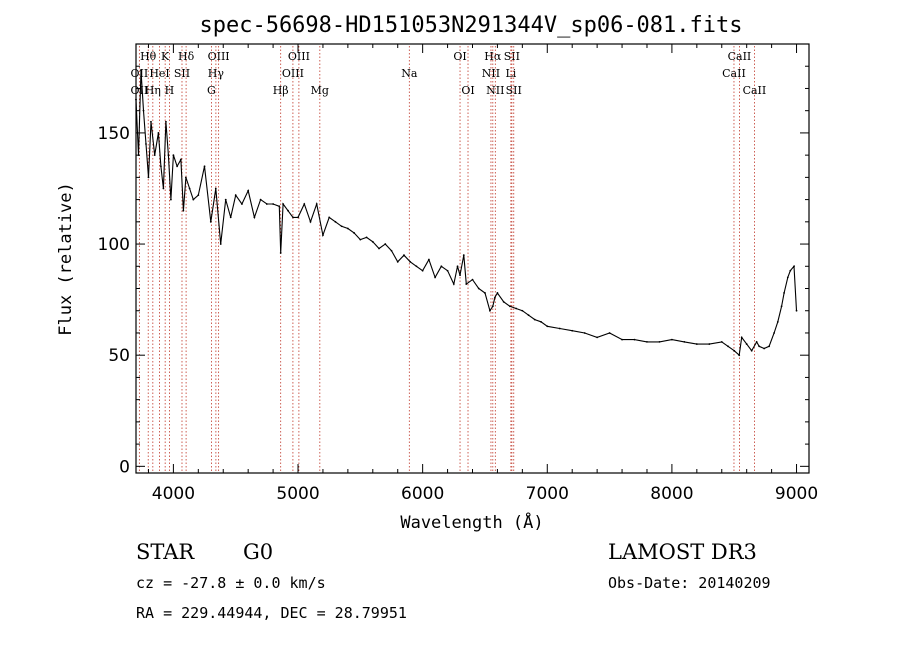  Describe the element at coordinates (510, 73) in the screenshot. I see `spectral-line-label: Li` at that location.